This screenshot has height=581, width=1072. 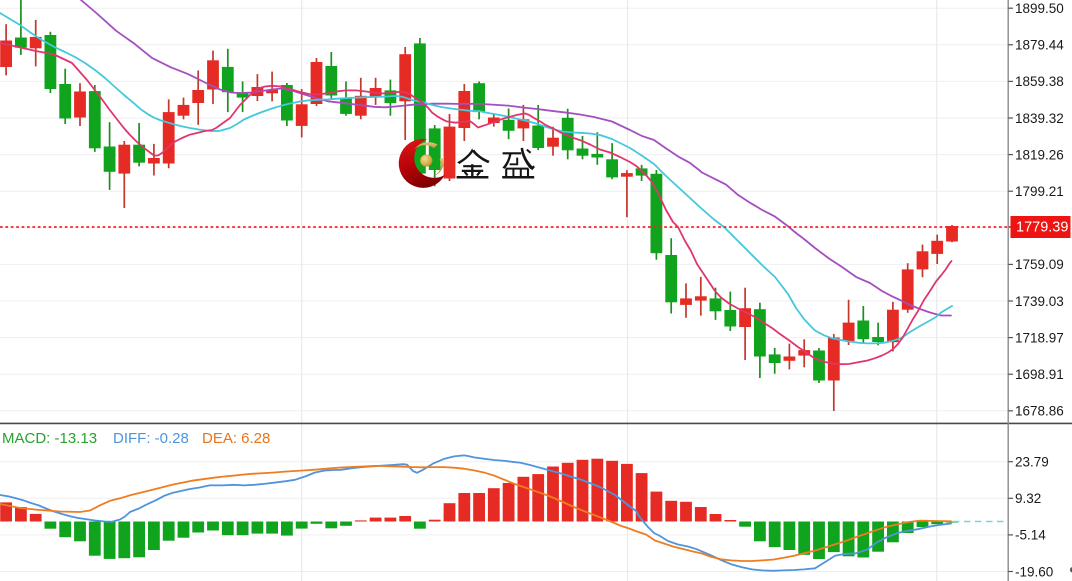 What do you see at coordinates (1039, 8) in the screenshot?
I see `svg-text: 1899.50` at bounding box center [1039, 8].